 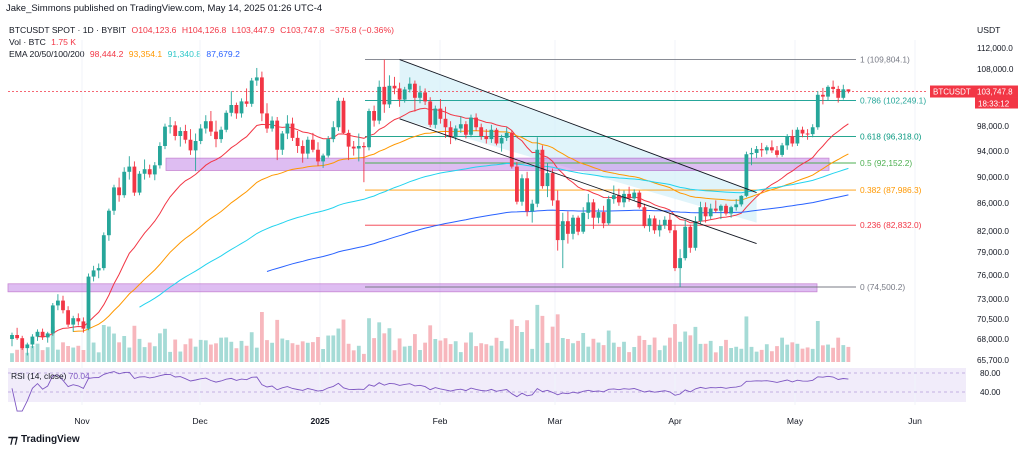 What do you see at coordinates (50, 376) in the screenshot?
I see `rsi-label: RSI (14, close) 70.04` at bounding box center [50, 376].